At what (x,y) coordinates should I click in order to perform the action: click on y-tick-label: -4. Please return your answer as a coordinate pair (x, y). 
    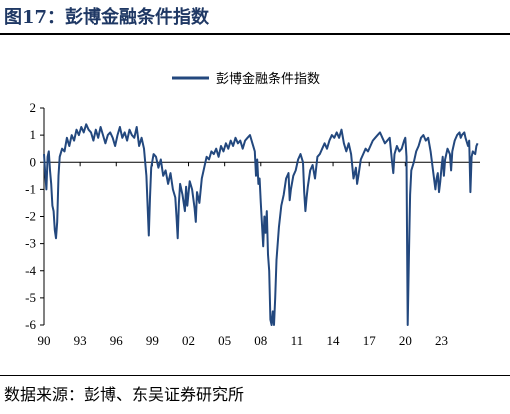
    Looking at the image, I should click on (30, 270).